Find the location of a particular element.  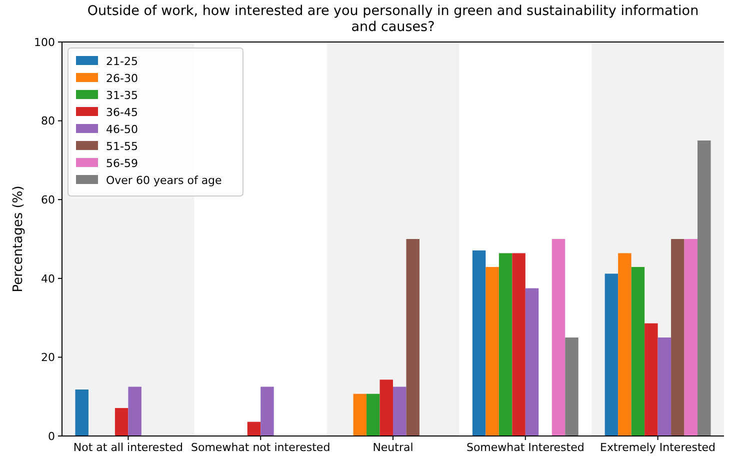

x-tick-label: Somewhat not interested is located at coordinates (260, 447).